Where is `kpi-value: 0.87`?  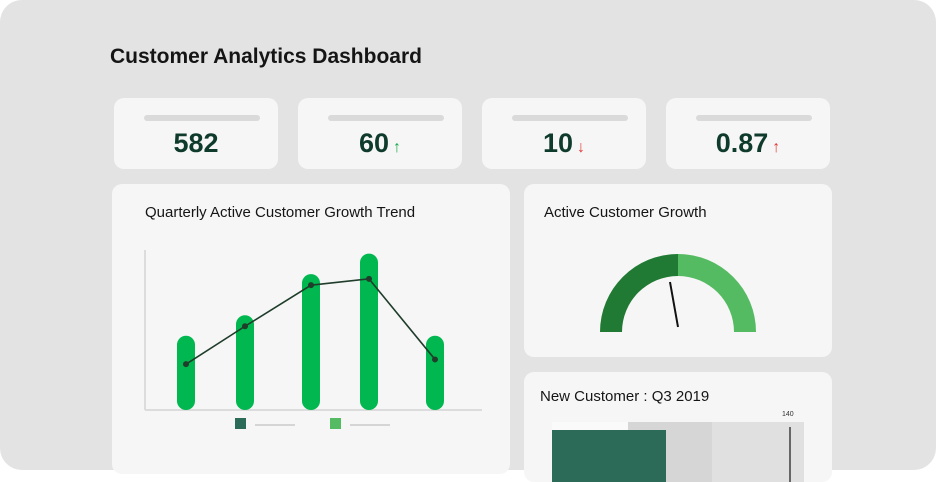 kpi-value: 0.87 is located at coordinates (742, 143).